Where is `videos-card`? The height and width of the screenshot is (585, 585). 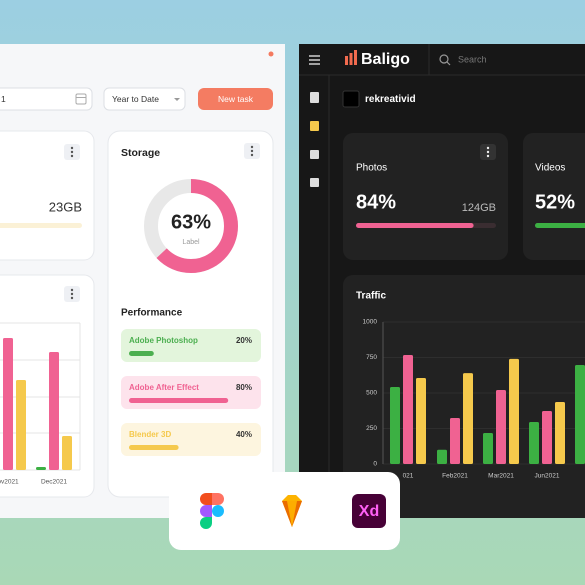
videos-card is located at coordinates (554, 196).